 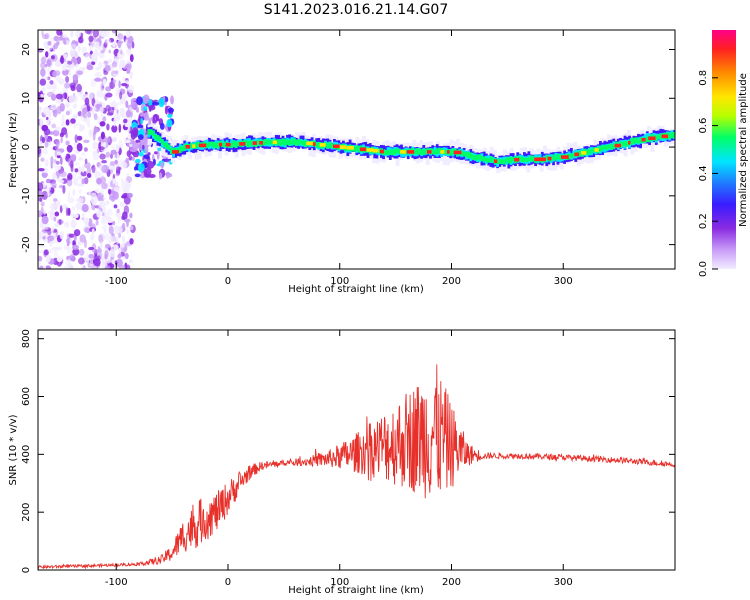 What do you see at coordinates (228, 582) in the screenshot?
I see `x-tick-label: 0` at bounding box center [228, 582].